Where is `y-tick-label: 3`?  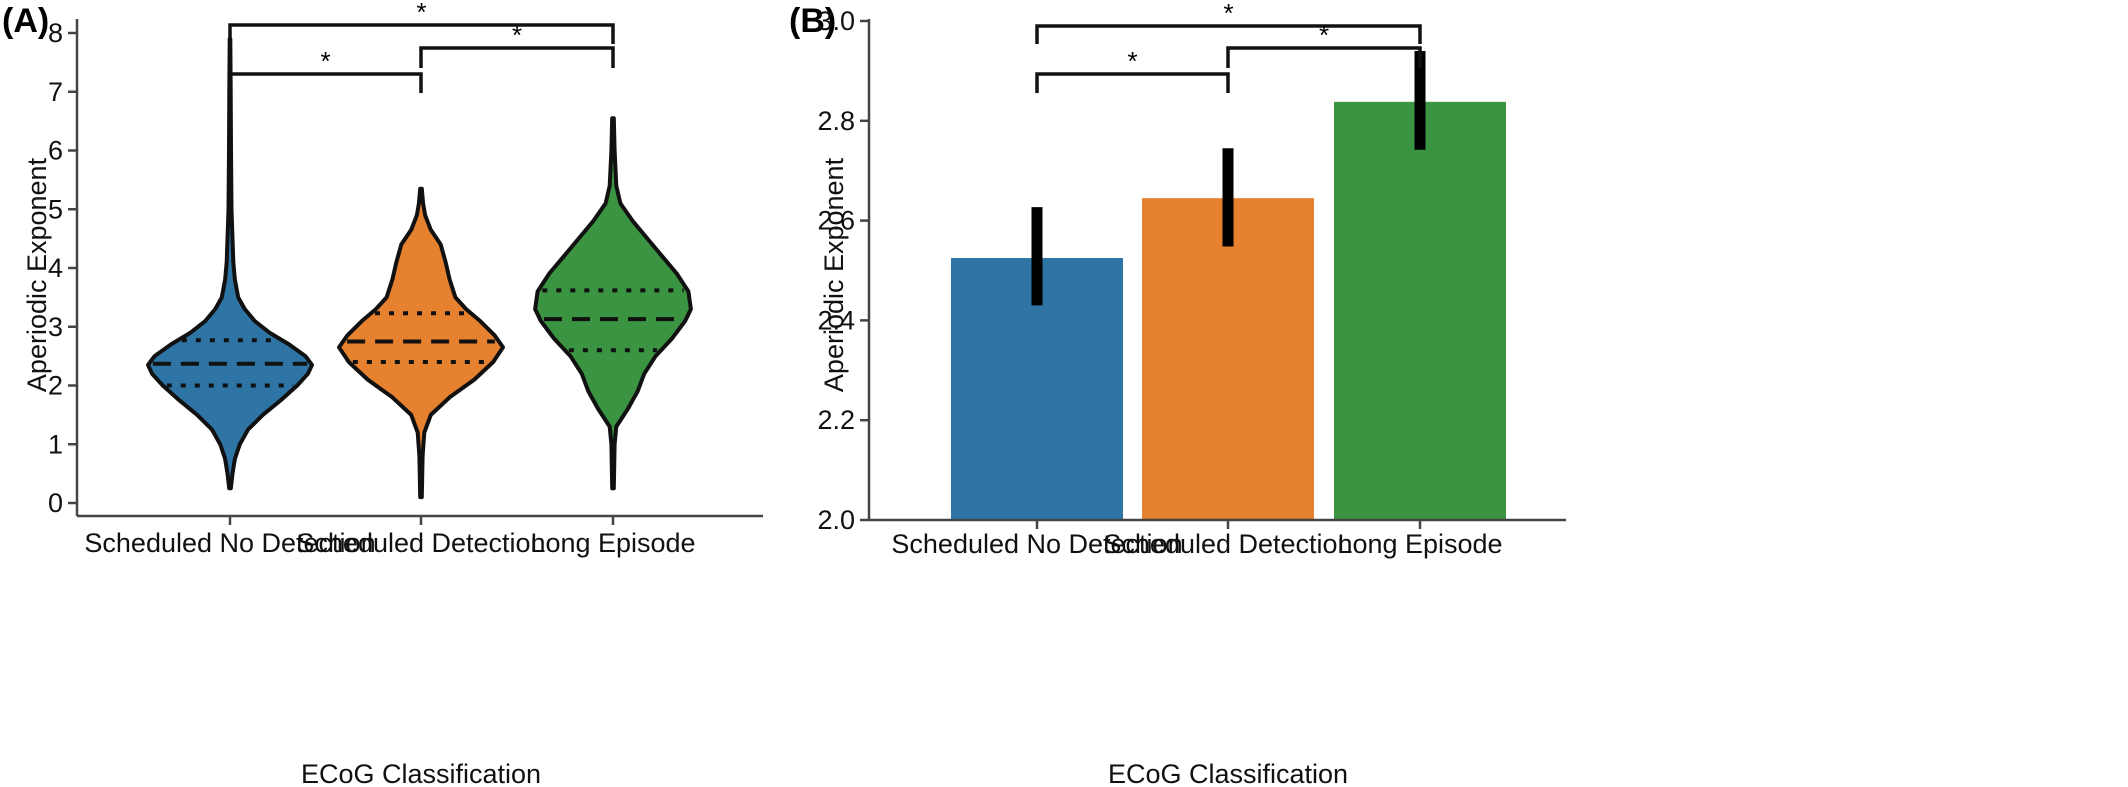 y-tick-label: 3 is located at coordinates (55, 327).